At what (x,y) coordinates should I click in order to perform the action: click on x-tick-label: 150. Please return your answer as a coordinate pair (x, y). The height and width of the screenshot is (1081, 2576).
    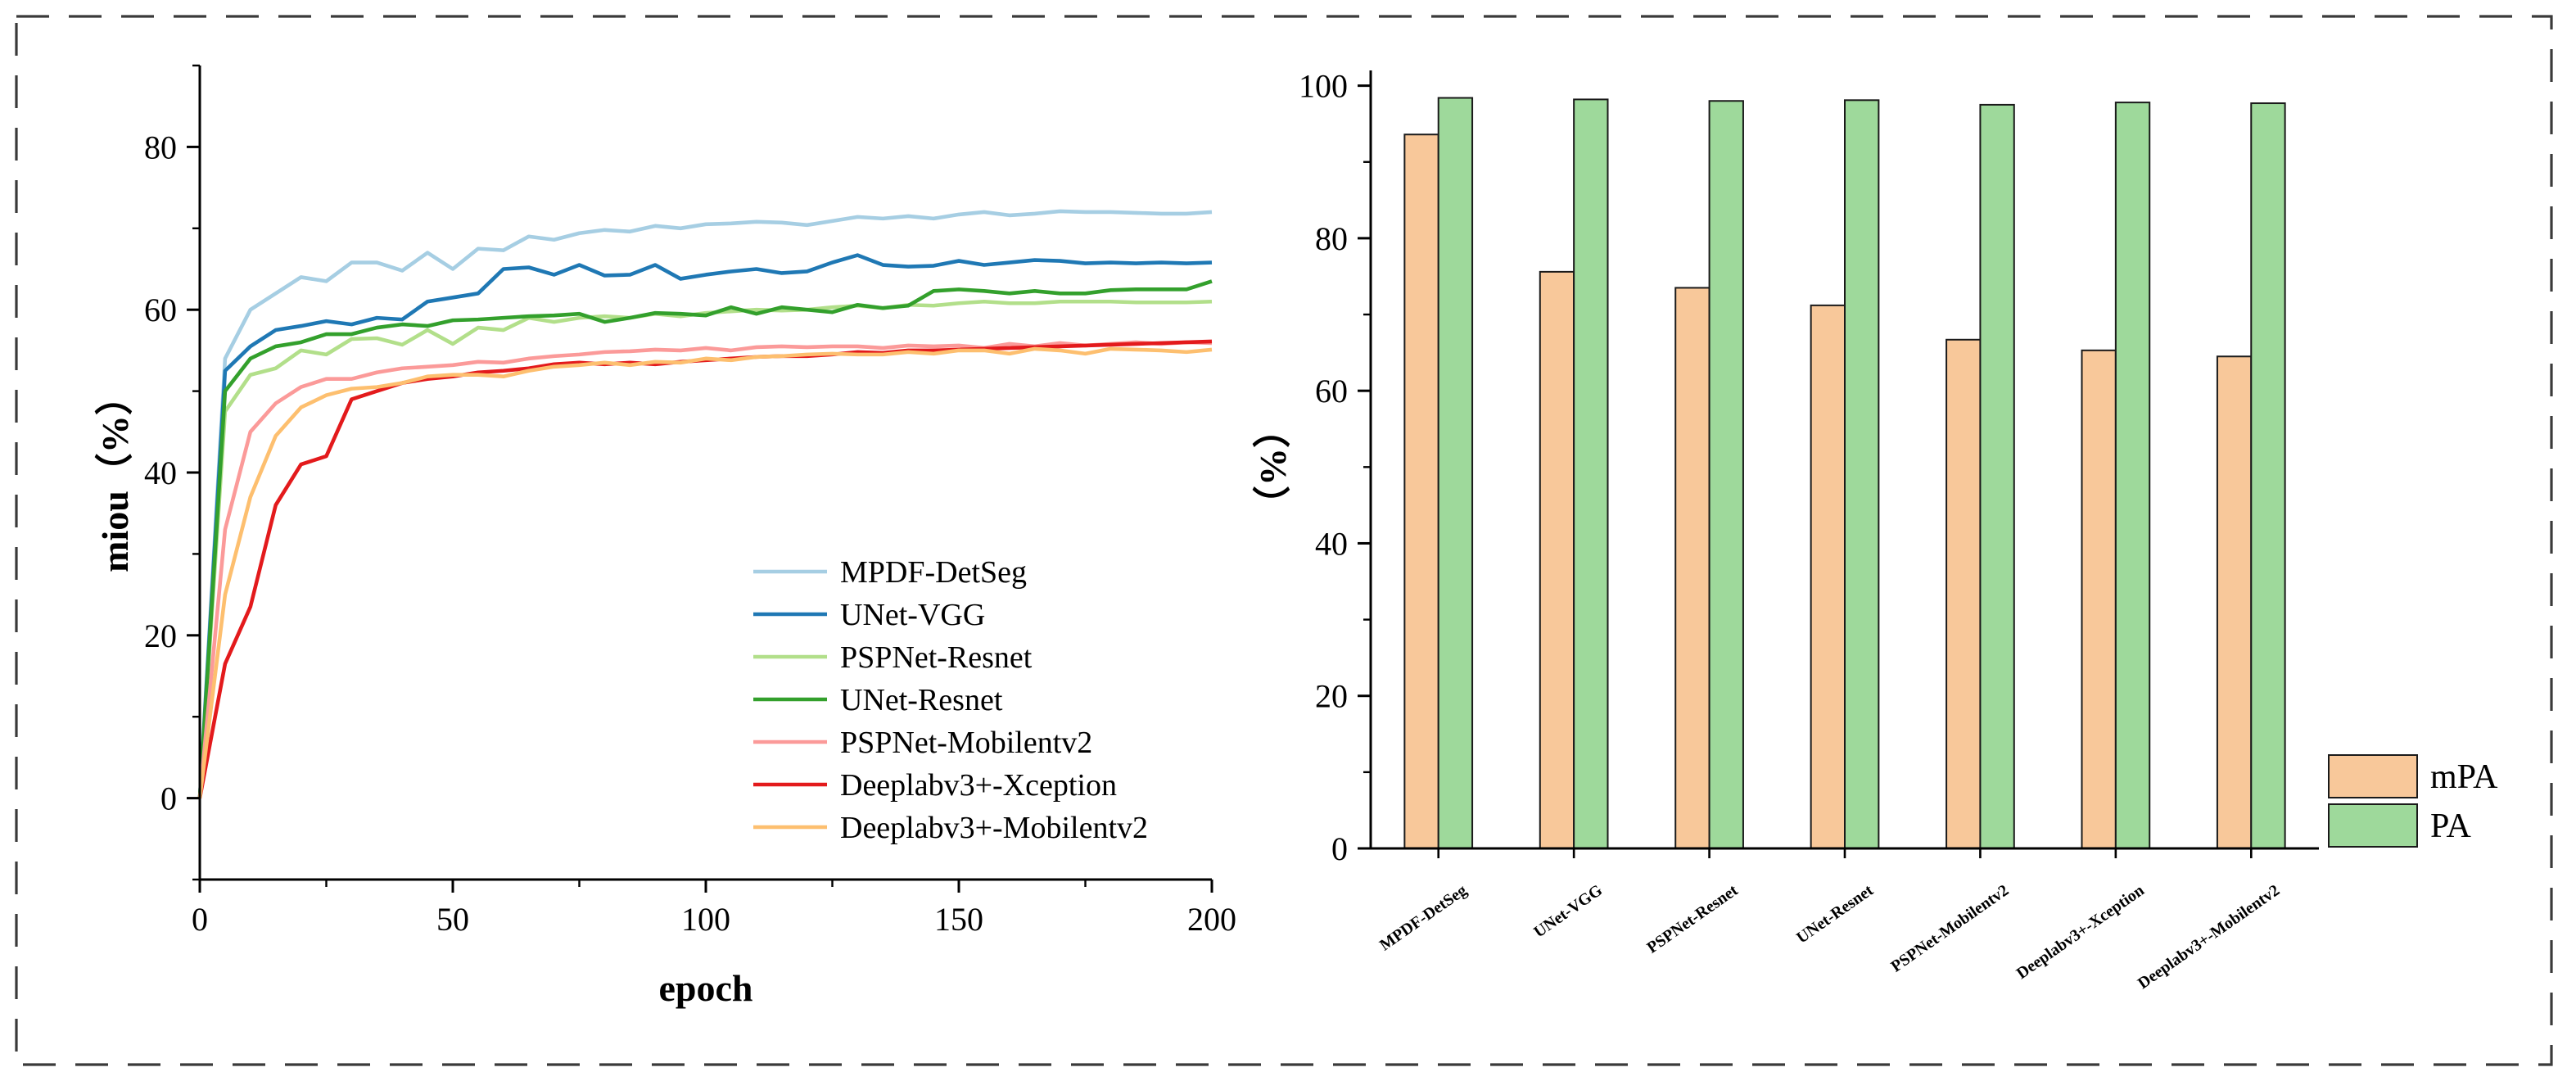
    Looking at the image, I should click on (958, 919).